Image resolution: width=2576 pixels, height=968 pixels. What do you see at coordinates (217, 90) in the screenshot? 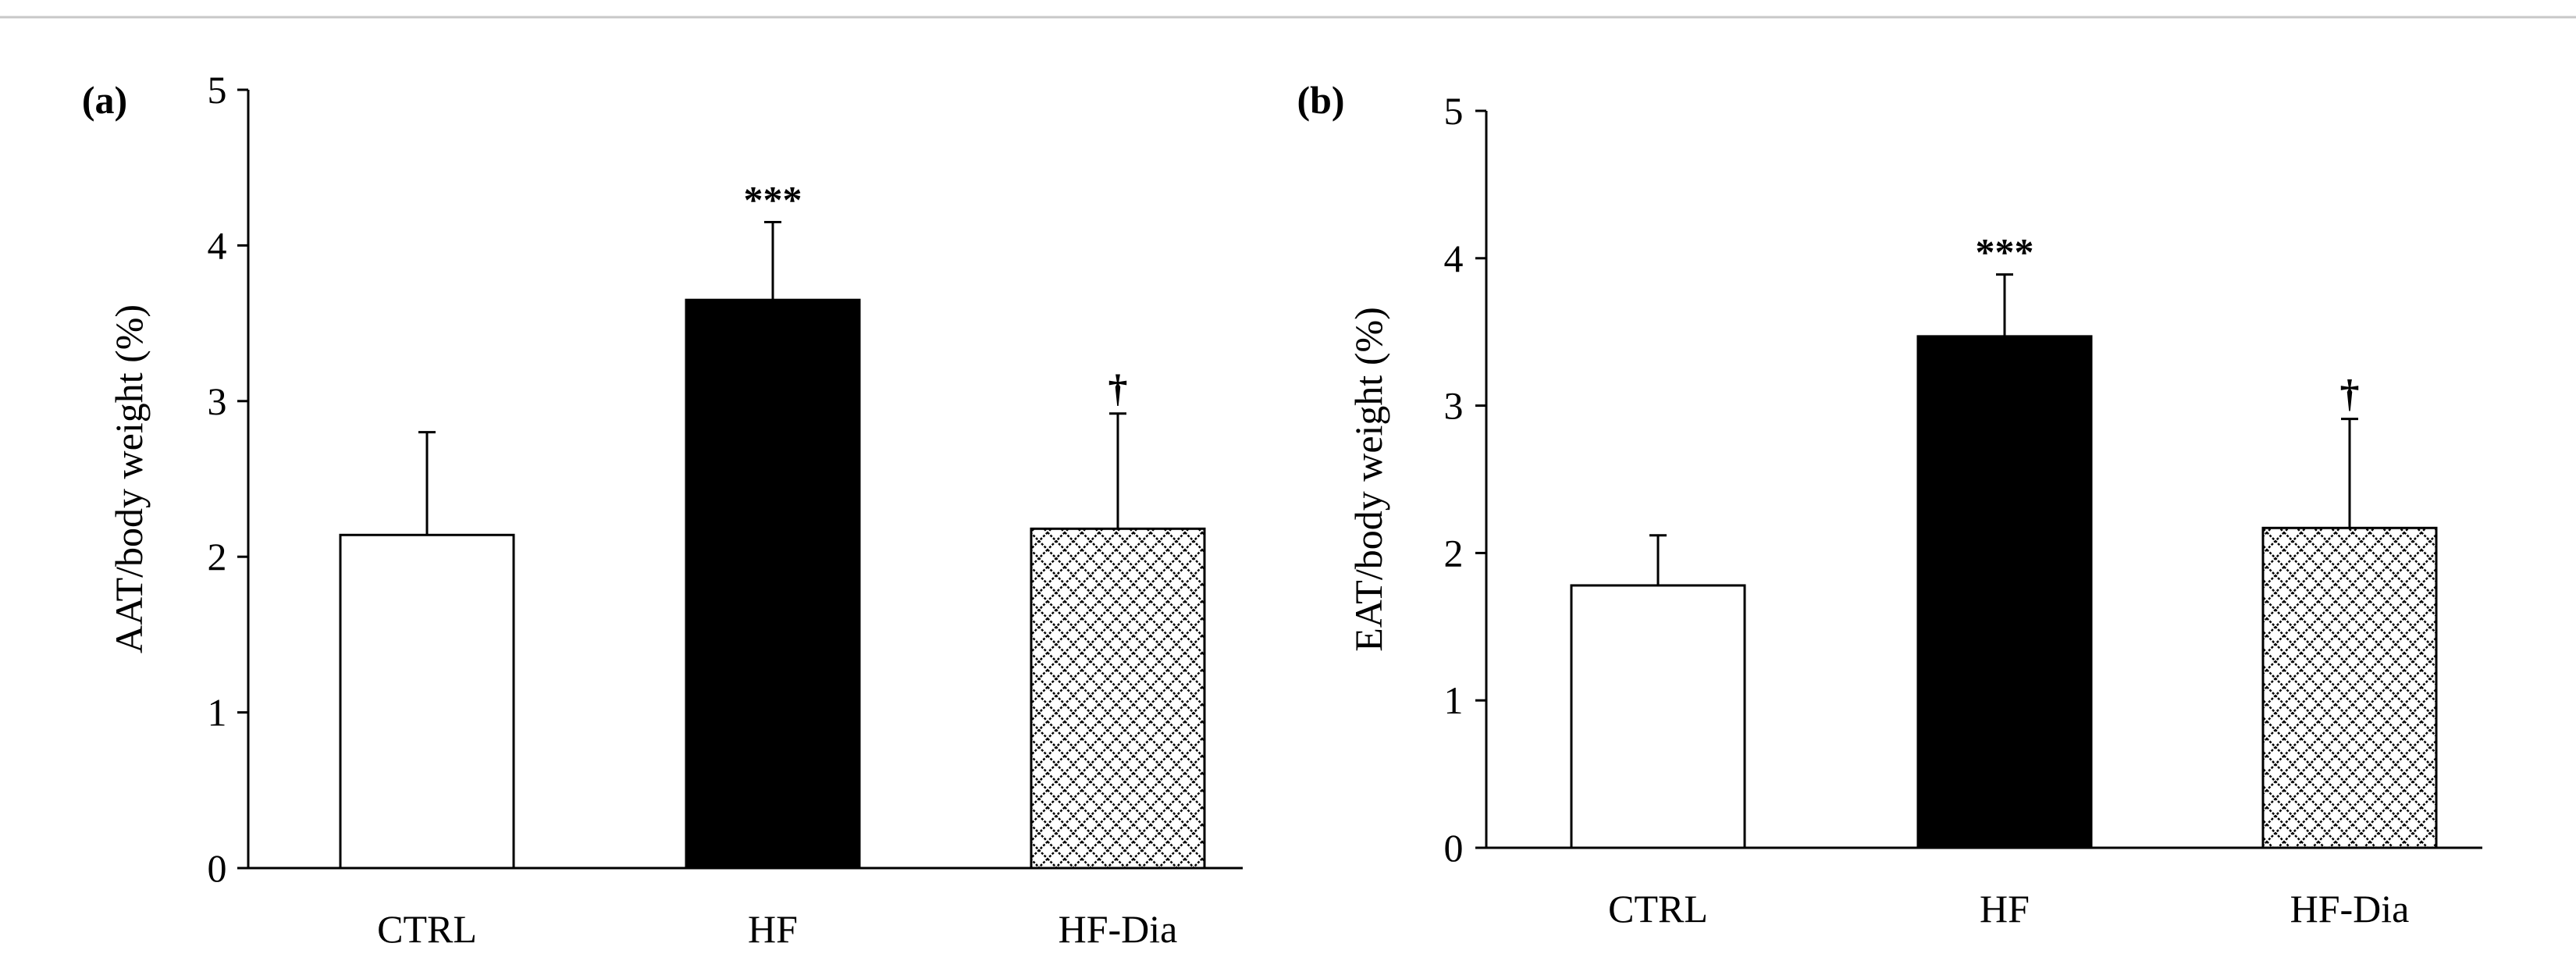
I see `y-tick-label-a-5: 5` at bounding box center [217, 90].